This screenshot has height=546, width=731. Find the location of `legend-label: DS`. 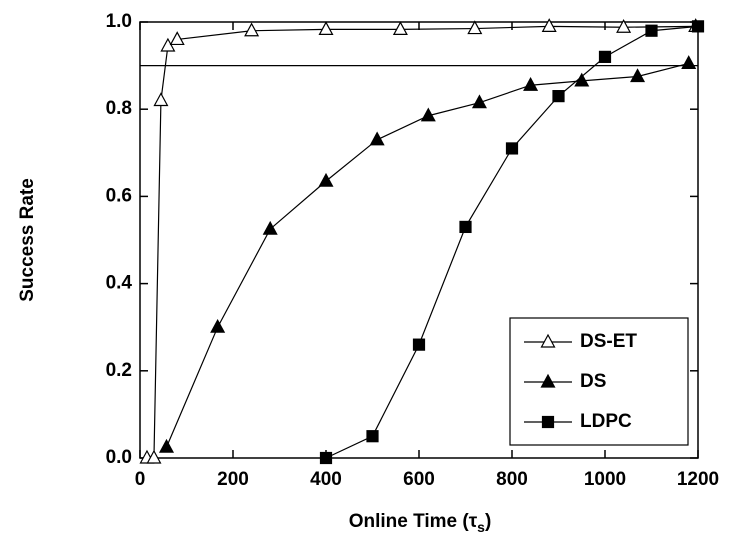

legend-label: DS is located at coordinates (593, 381).